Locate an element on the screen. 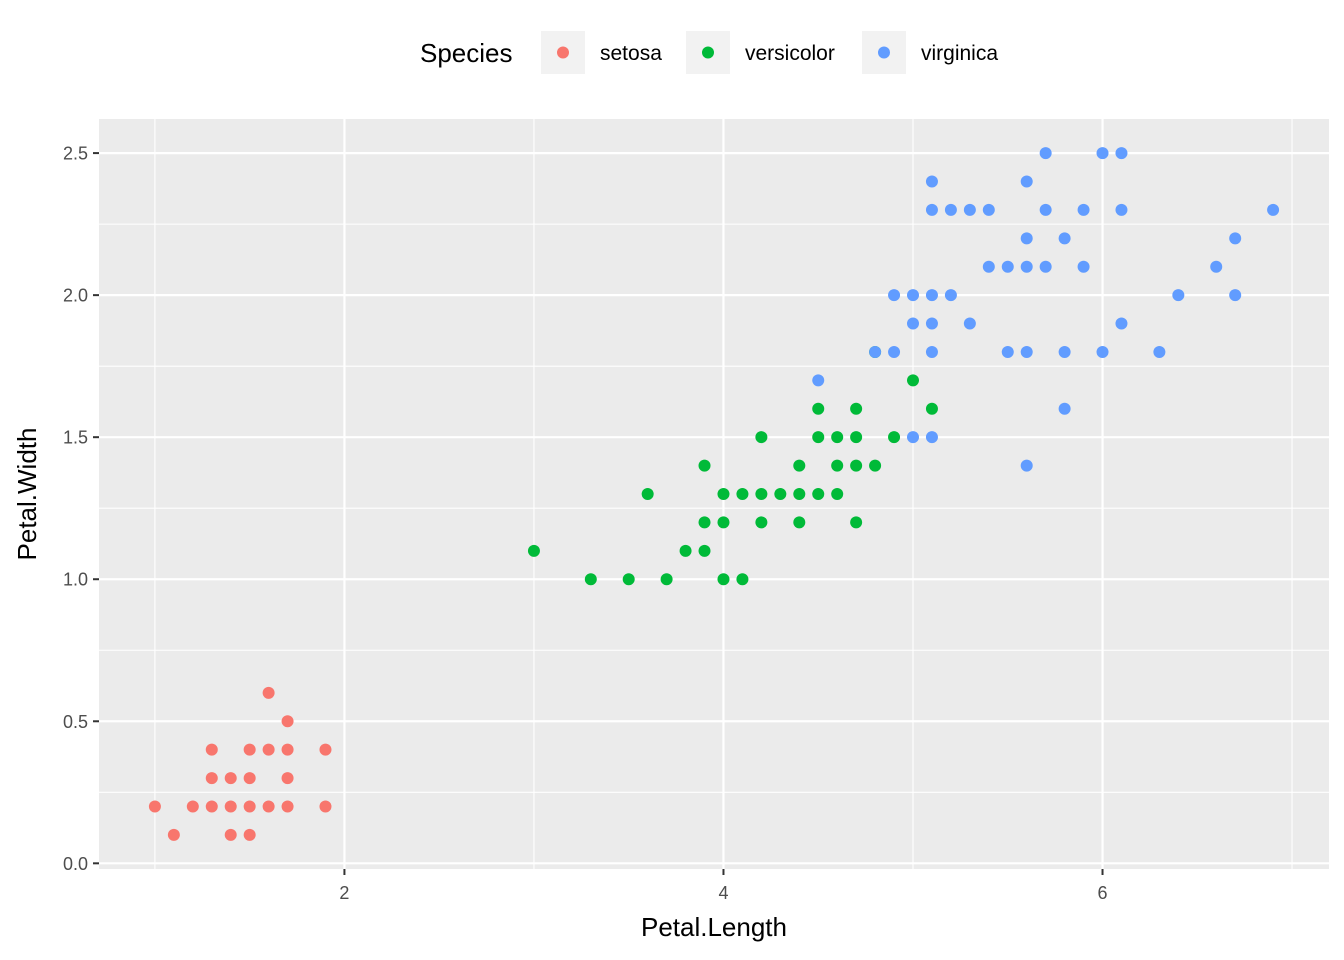  legend-symbol-versicolor is located at coordinates (708, 52).